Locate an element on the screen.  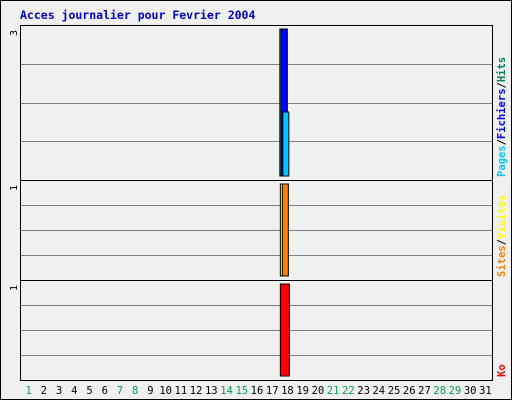
x-tick-label-day-3: 3 is located at coordinates (59, 391).